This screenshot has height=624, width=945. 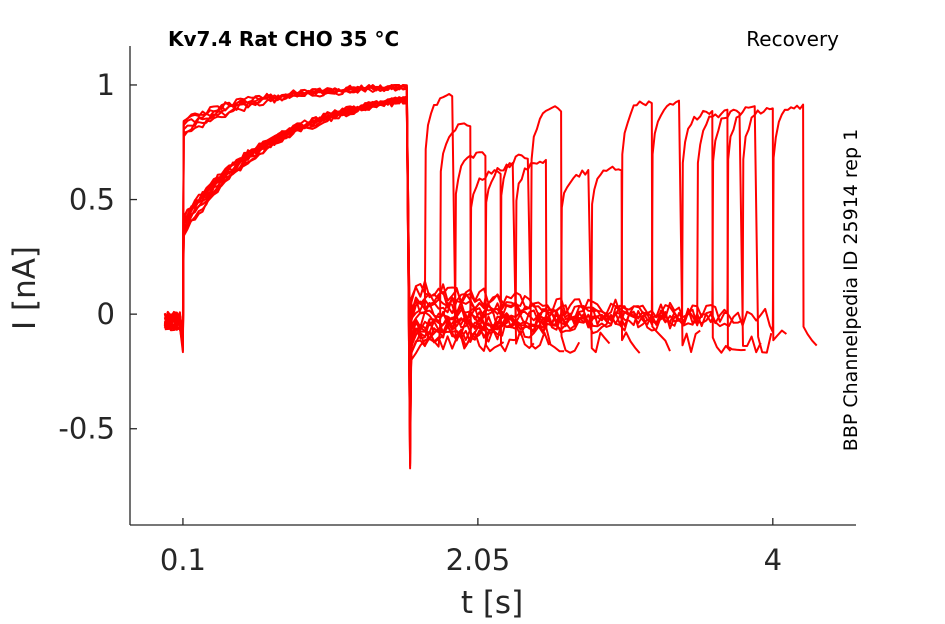 What do you see at coordinates (283, 39) in the screenshot?
I see `chart-title: Kv7.4 Rat CHO 35 °C` at bounding box center [283, 39].